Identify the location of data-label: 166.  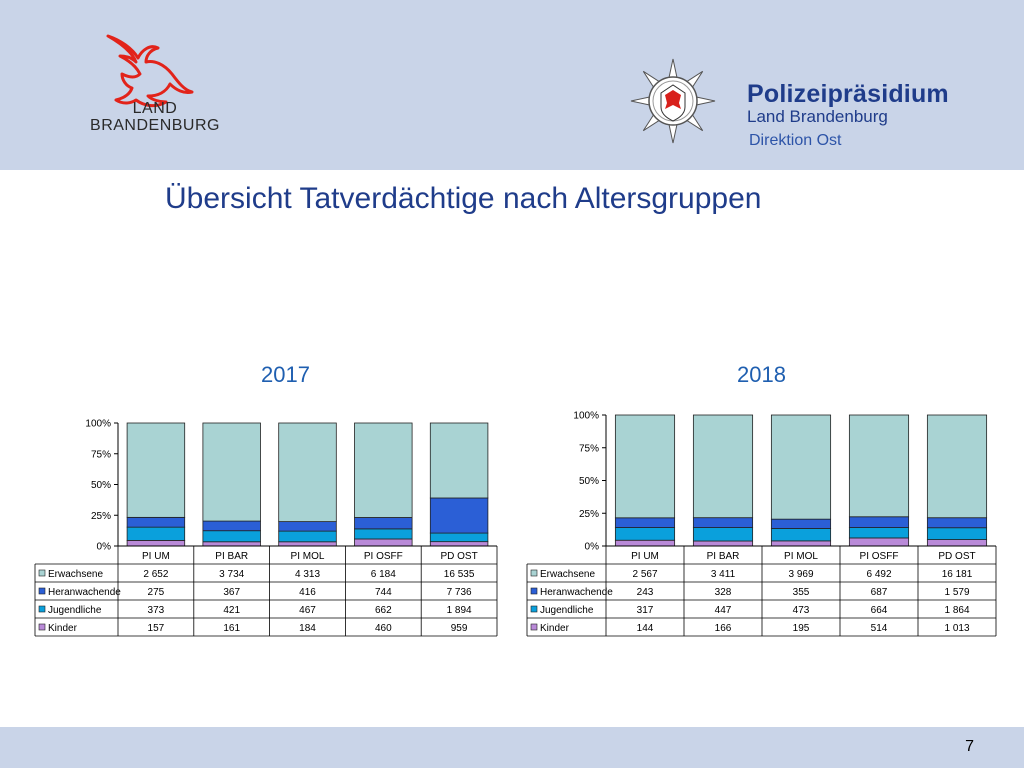
(723, 628).